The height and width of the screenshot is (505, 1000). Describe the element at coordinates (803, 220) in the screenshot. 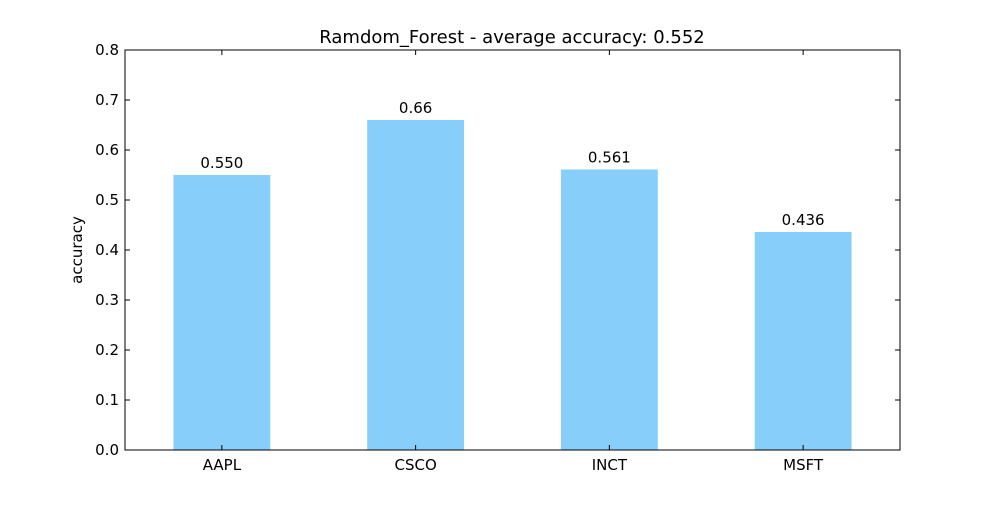

I see `data-label: 0.436` at that location.